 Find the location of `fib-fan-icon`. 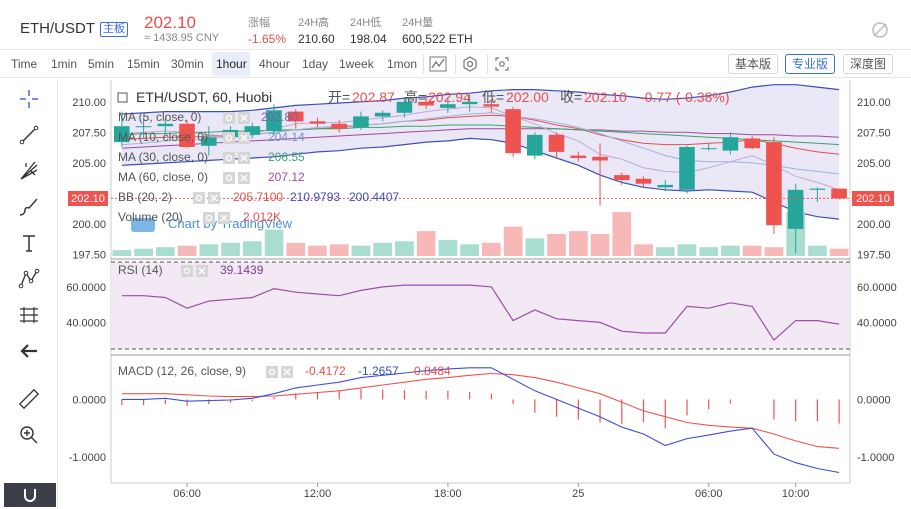

fib-fan-icon is located at coordinates (29, 171).